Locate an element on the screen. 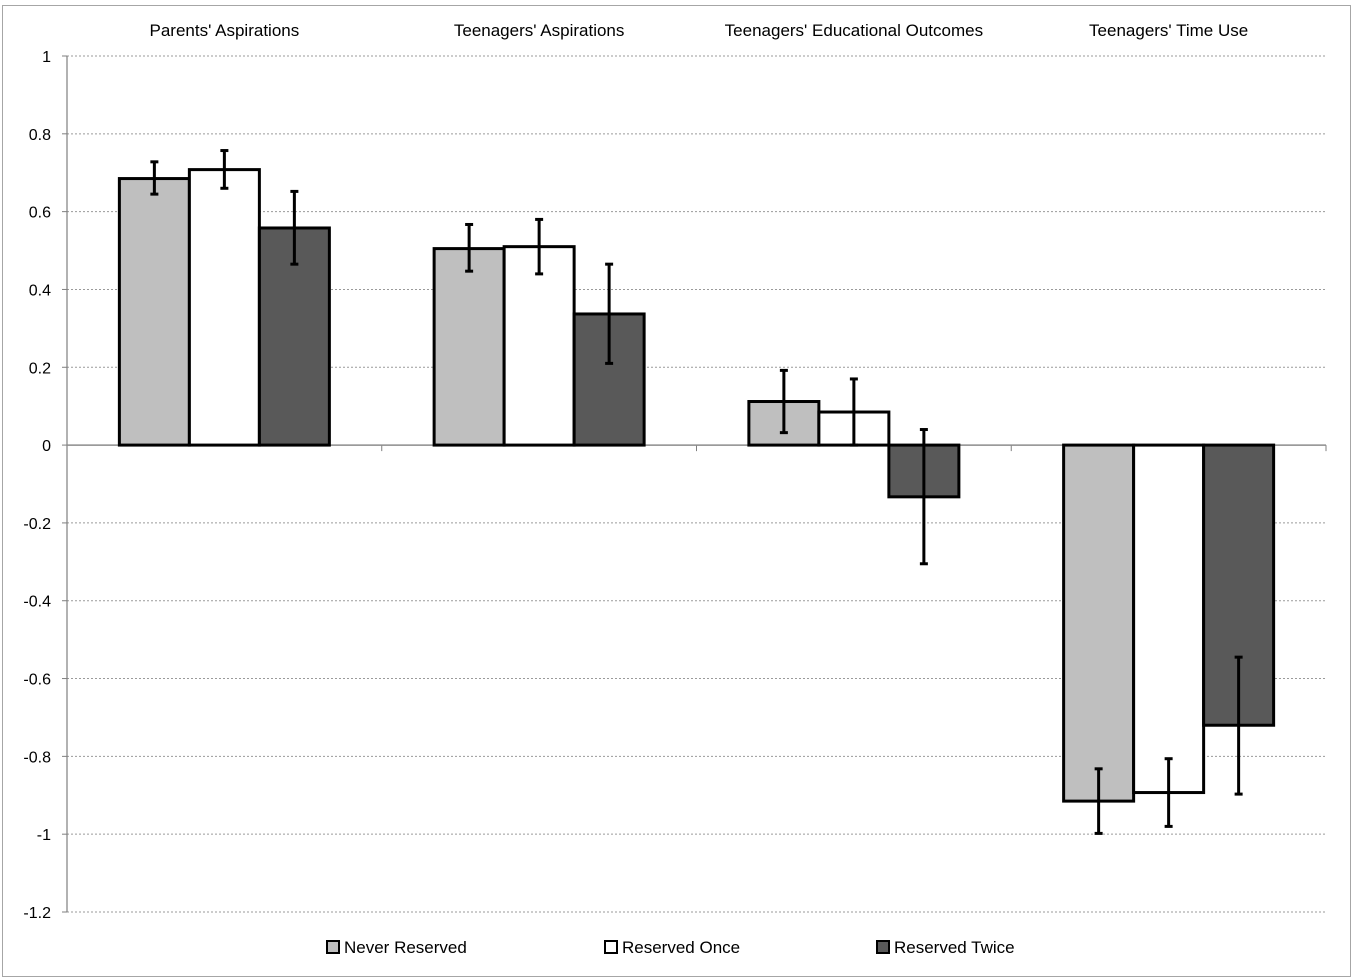  category-label: Teenagers' Aspirations is located at coordinates (539, 30).